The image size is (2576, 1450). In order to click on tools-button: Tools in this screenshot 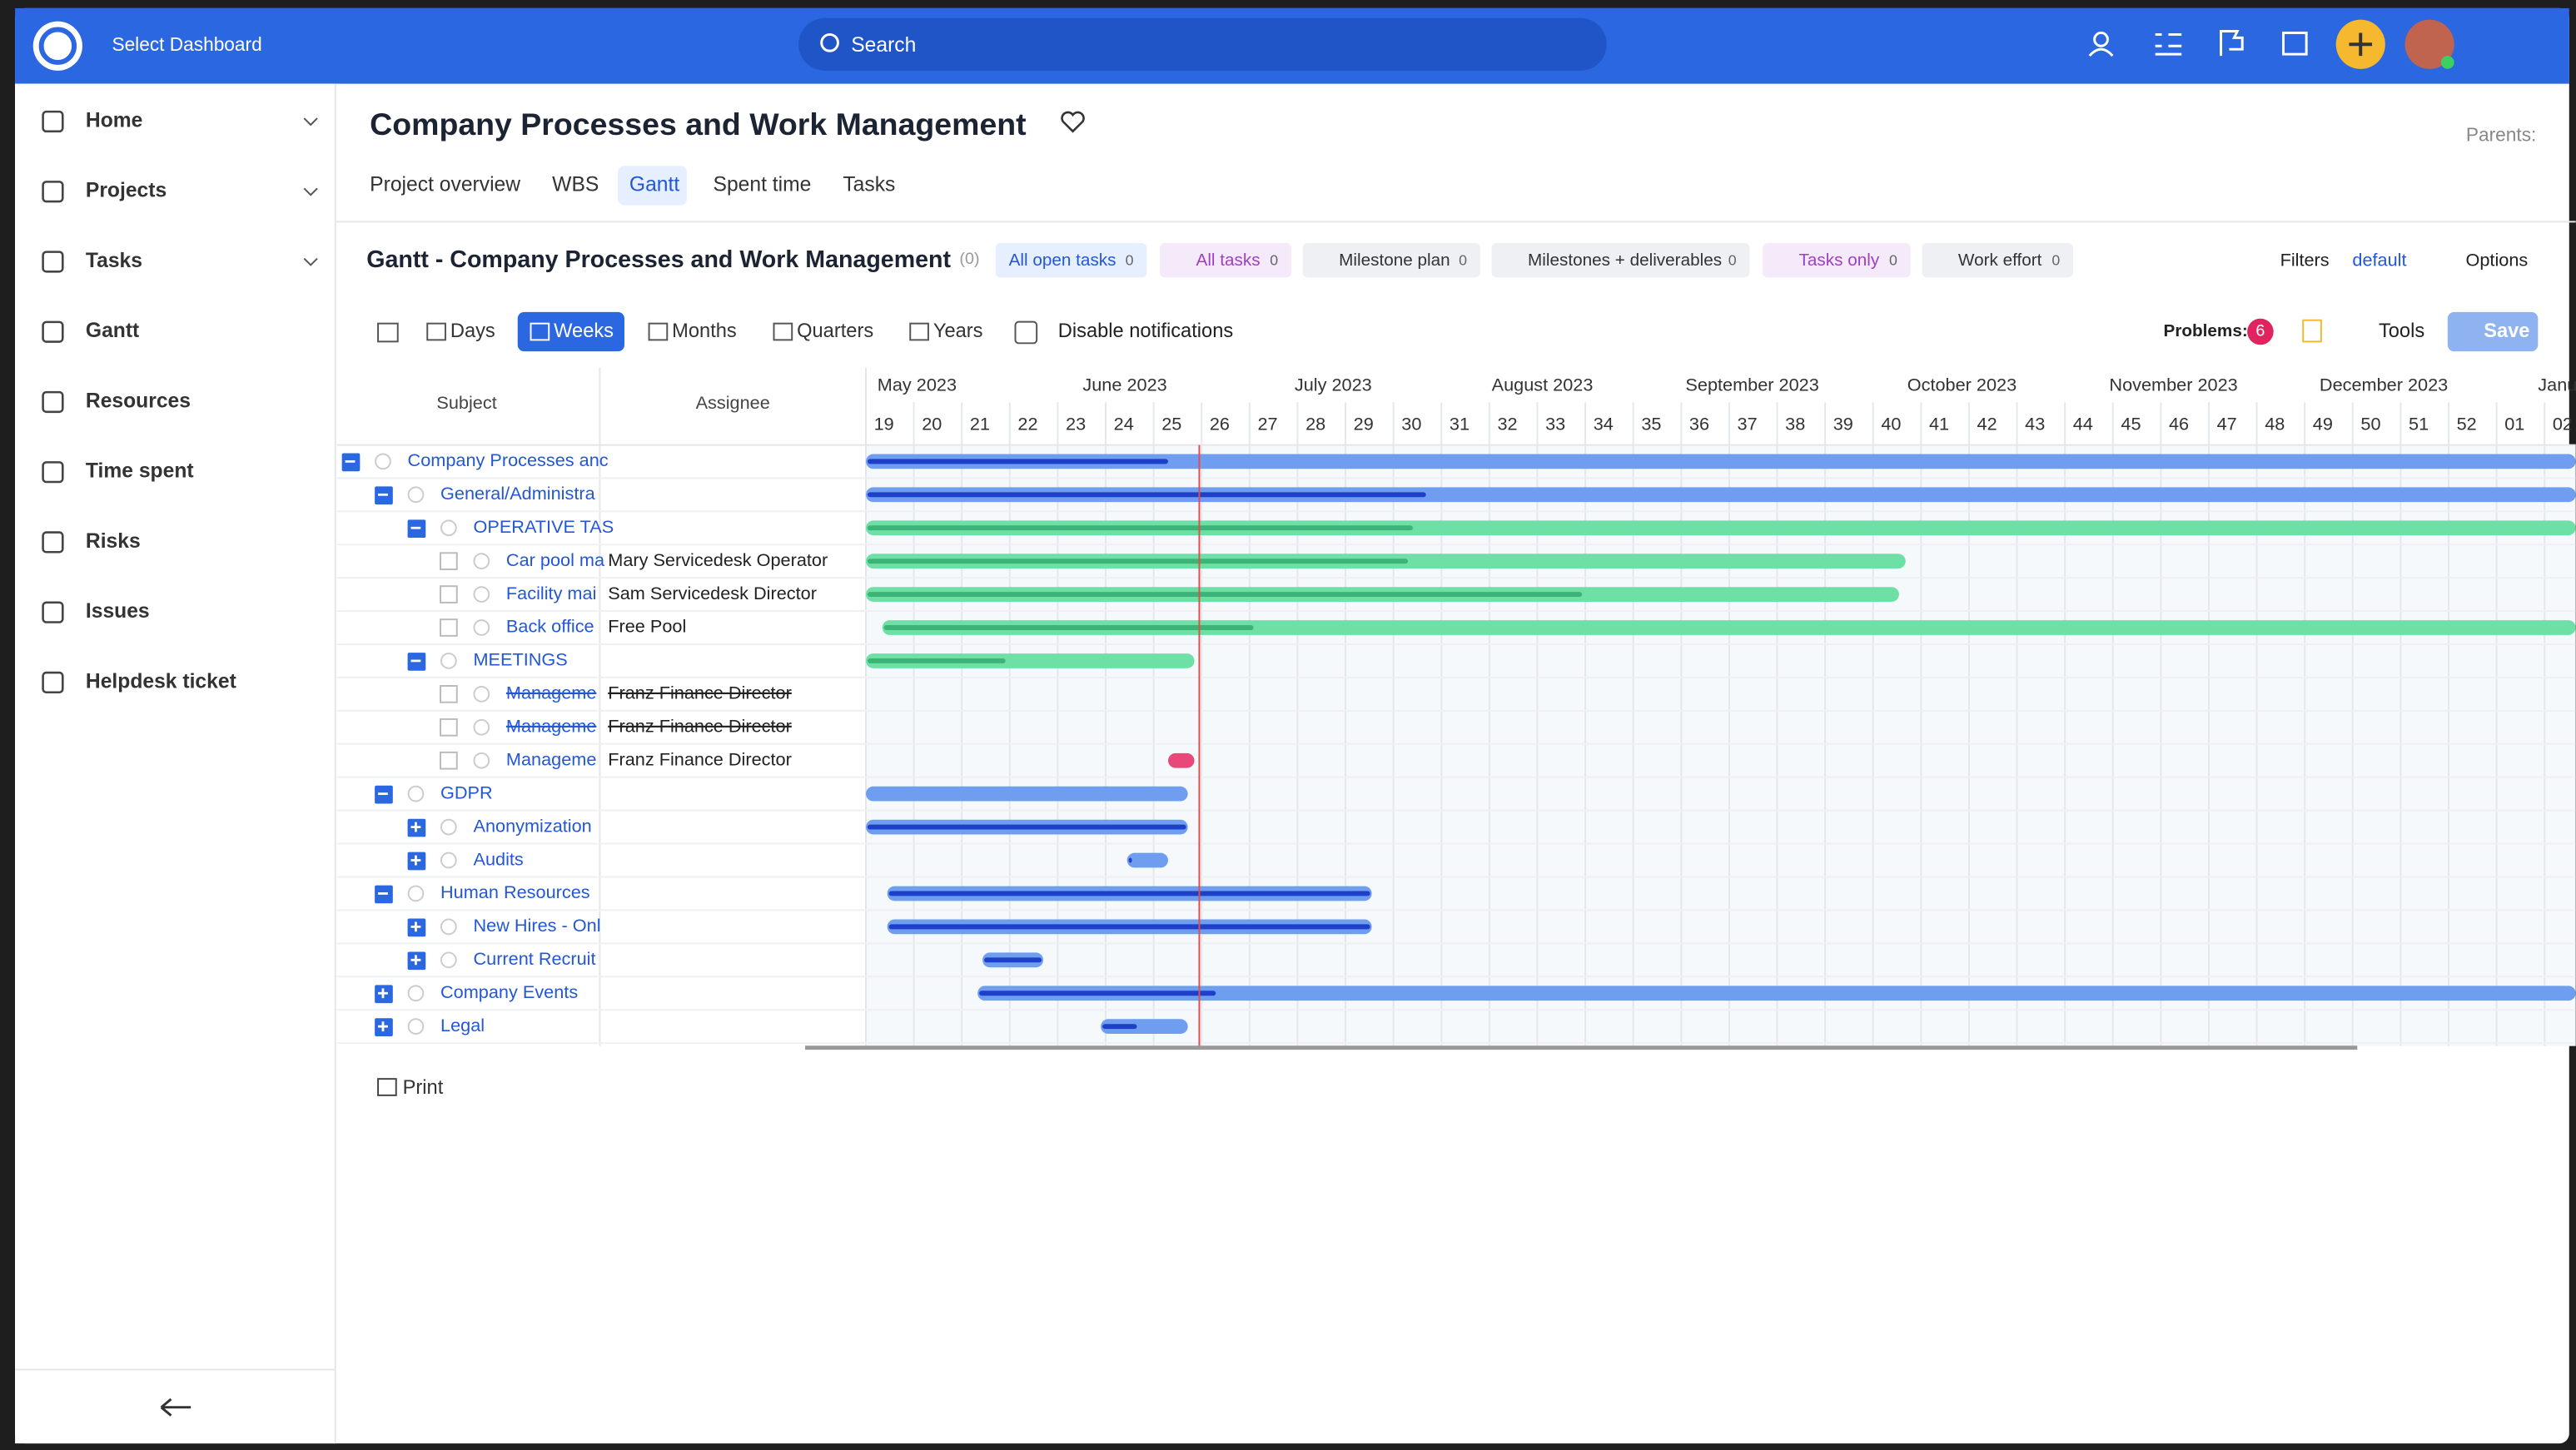, I will do `click(2401, 331)`.